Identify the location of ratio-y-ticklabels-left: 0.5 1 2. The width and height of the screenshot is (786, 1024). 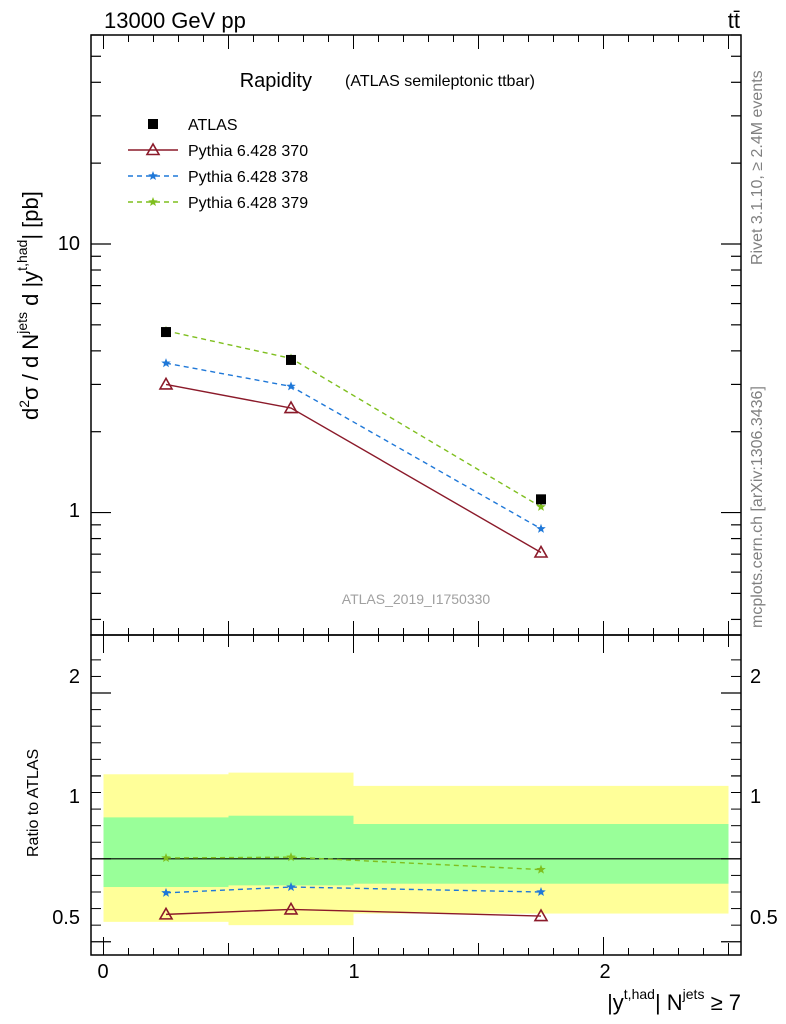
(66, 797).